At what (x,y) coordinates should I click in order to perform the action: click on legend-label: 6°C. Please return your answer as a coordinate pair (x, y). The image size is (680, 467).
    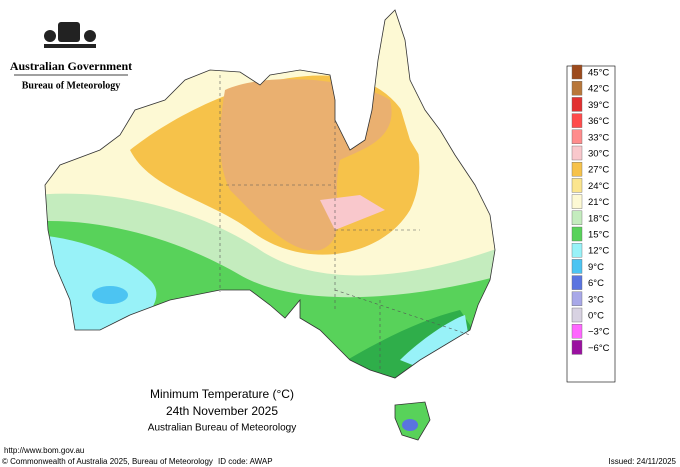
    Looking at the image, I should click on (596, 283).